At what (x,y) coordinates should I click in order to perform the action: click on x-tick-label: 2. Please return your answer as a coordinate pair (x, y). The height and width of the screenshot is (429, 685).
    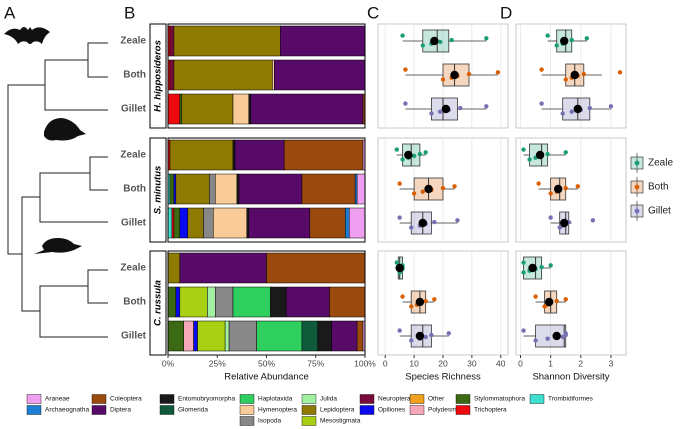
    Looking at the image, I should click on (580, 363).